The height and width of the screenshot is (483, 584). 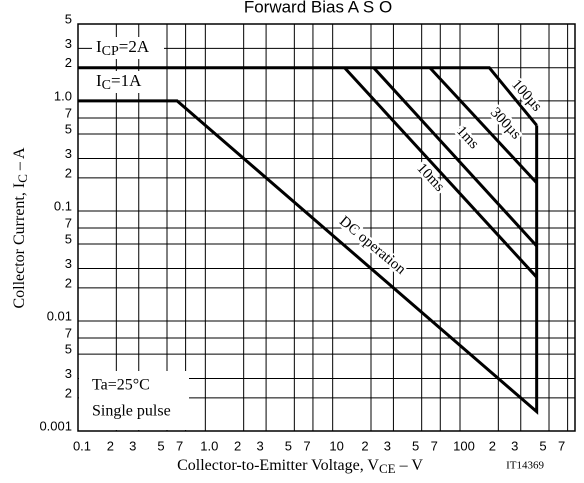 I want to click on x-axis-label-sub: CE, so click(x=387, y=468).